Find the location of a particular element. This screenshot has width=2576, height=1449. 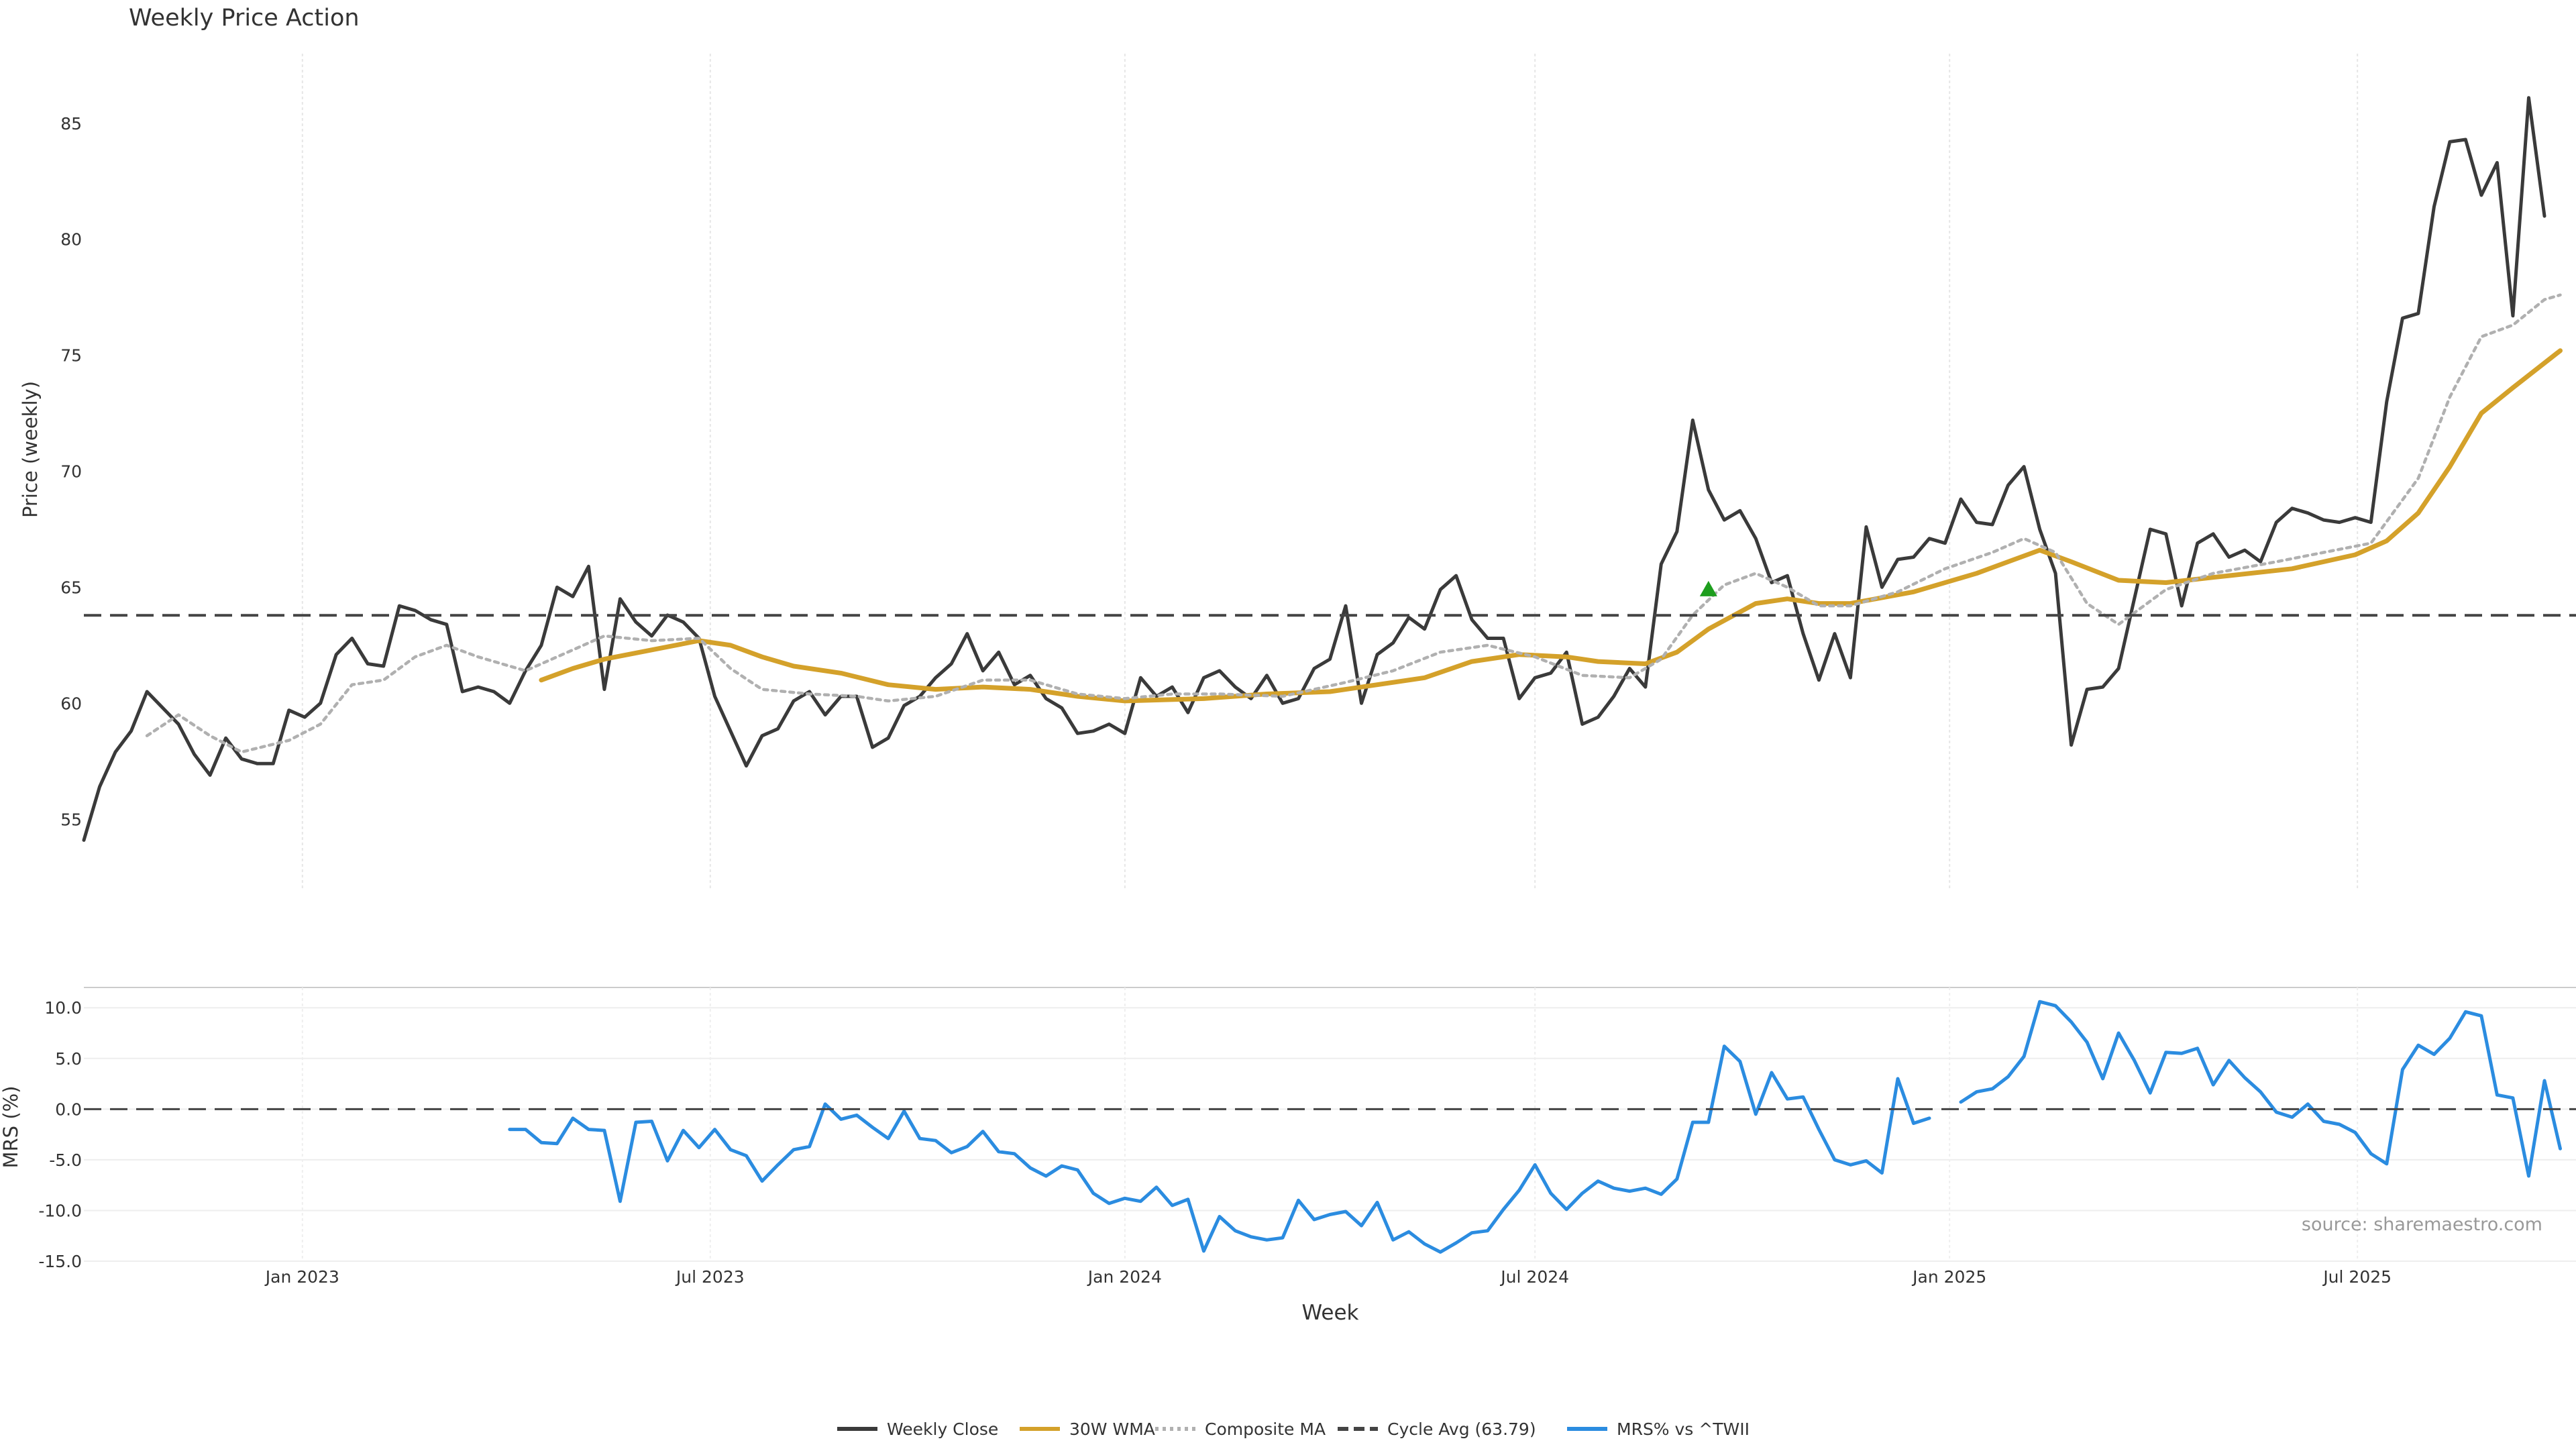

price-y-ticks: 55 60 65 70 75 80 85 is located at coordinates (71, 472).